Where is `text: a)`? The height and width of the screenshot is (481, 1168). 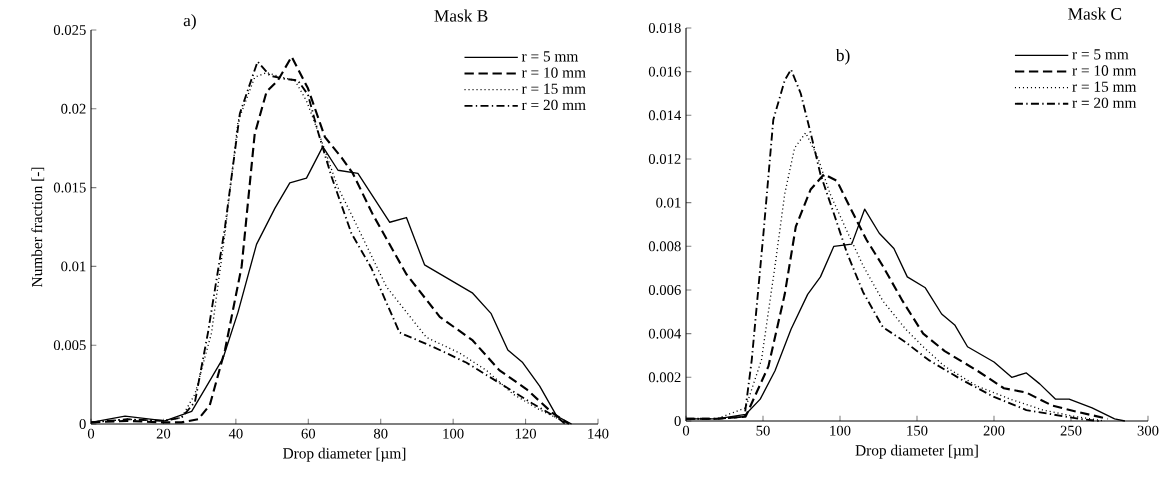
text: a) is located at coordinates (189, 22).